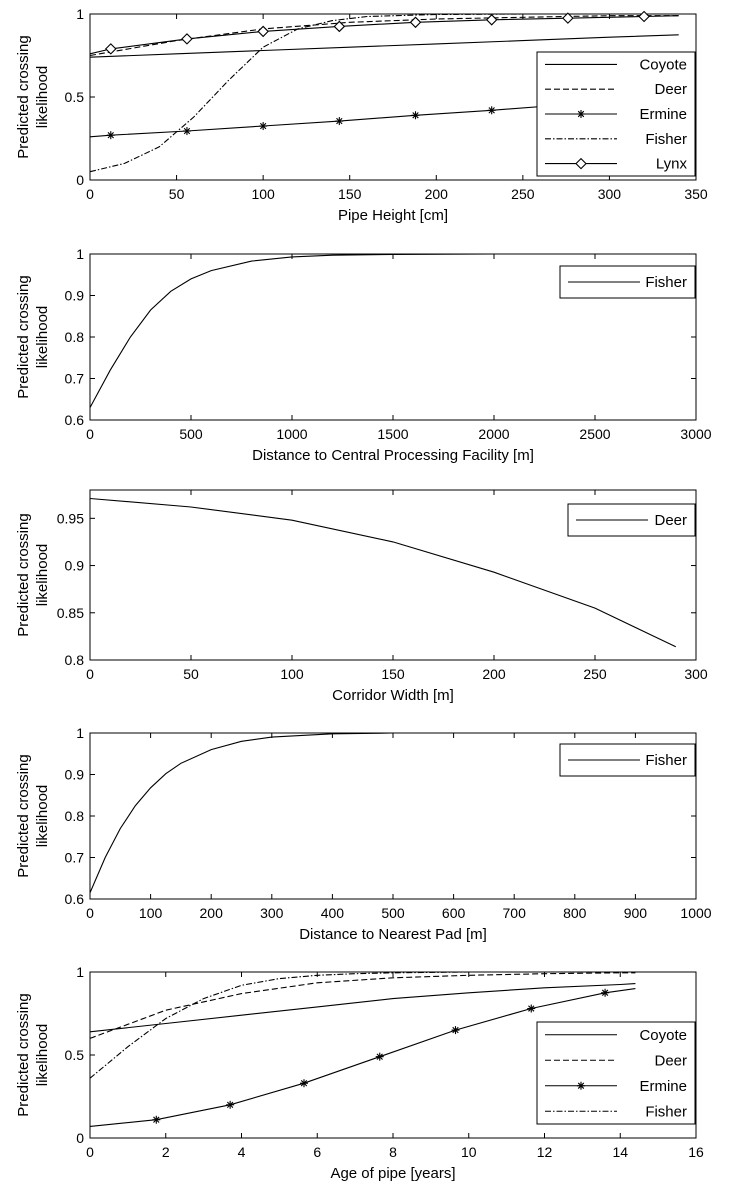 The image size is (735, 1192). What do you see at coordinates (393, 934) in the screenshot?
I see `x-axis-label: Distance to Nearest Pad [m]` at bounding box center [393, 934].